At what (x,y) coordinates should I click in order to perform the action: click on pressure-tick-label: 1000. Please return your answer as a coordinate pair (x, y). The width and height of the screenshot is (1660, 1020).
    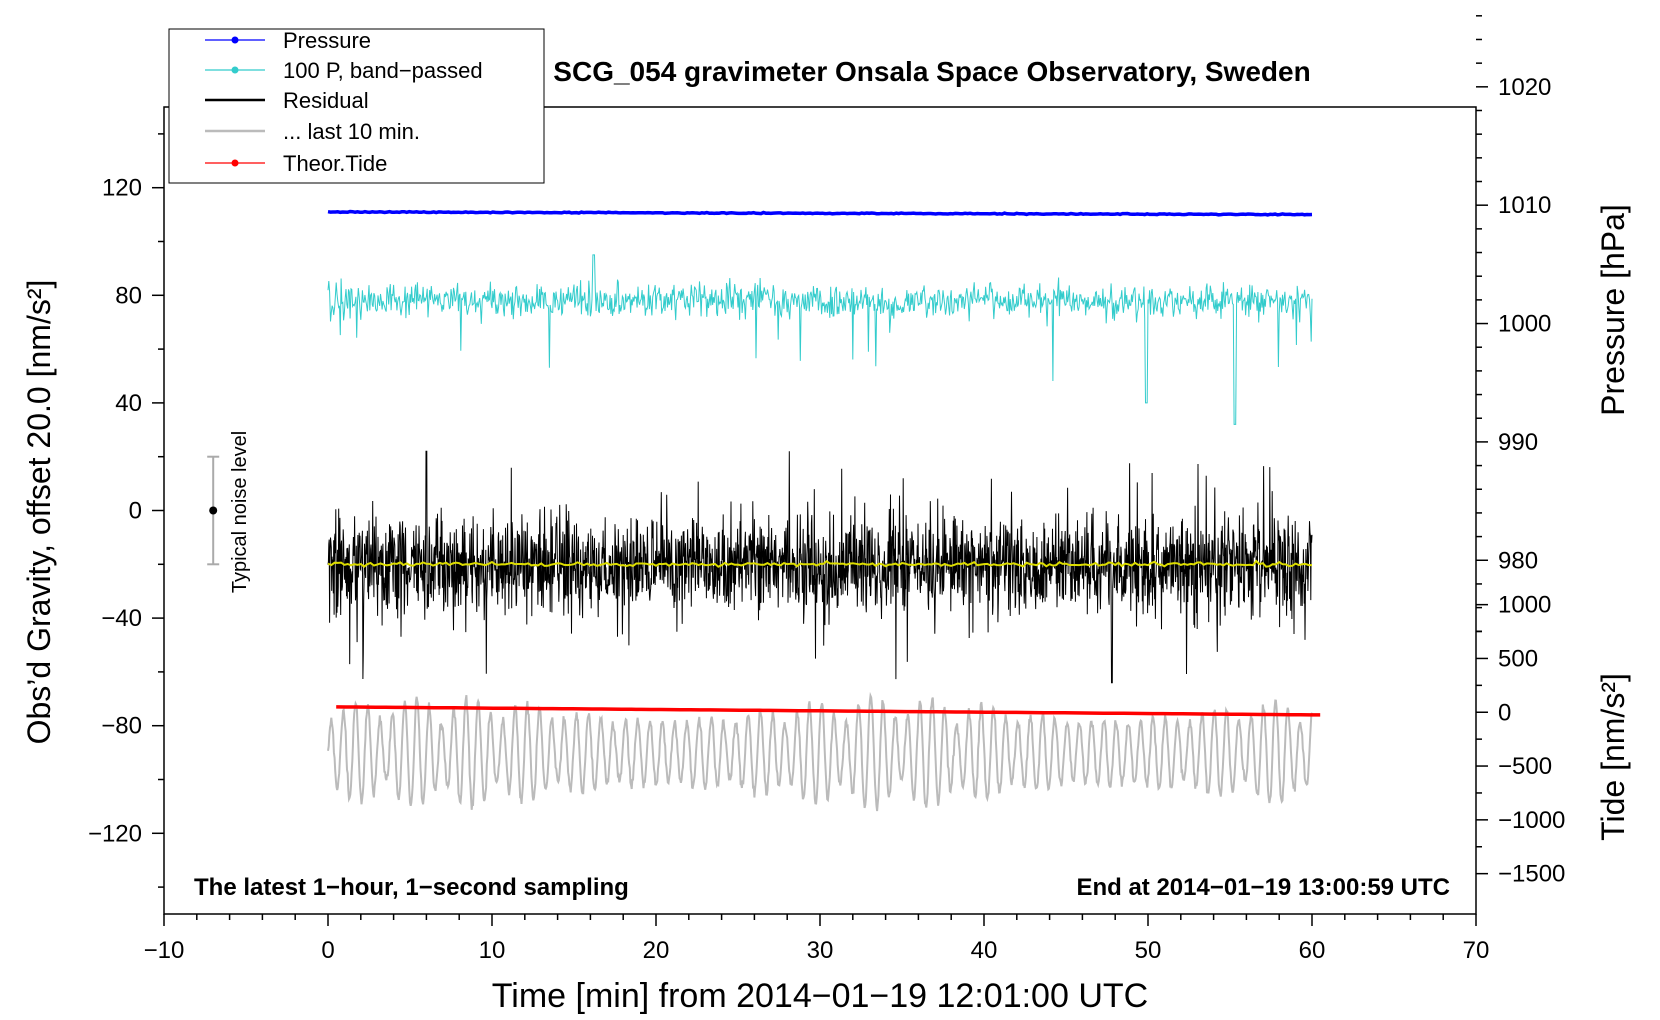
    Looking at the image, I should click on (1524, 324).